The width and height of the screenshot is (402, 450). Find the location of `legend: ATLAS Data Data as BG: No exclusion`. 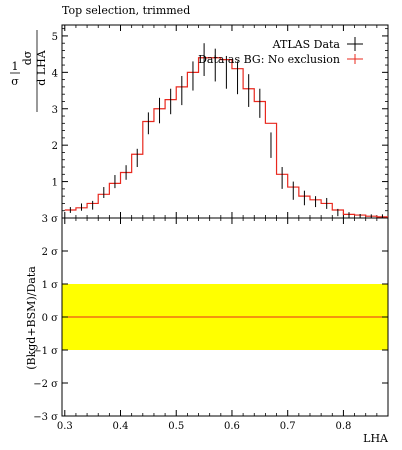

legend: ATLAS Data Data as BG: No exclusion is located at coordinates (280, 51).